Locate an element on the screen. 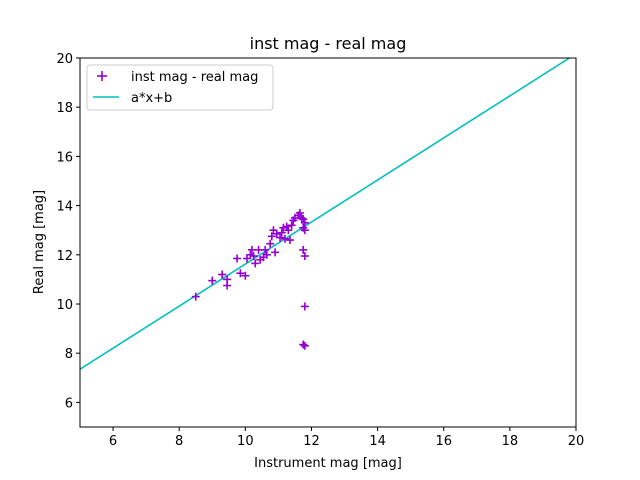 The height and width of the screenshot is (480, 640). y-tick-label: 10 is located at coordinates (64, 305).